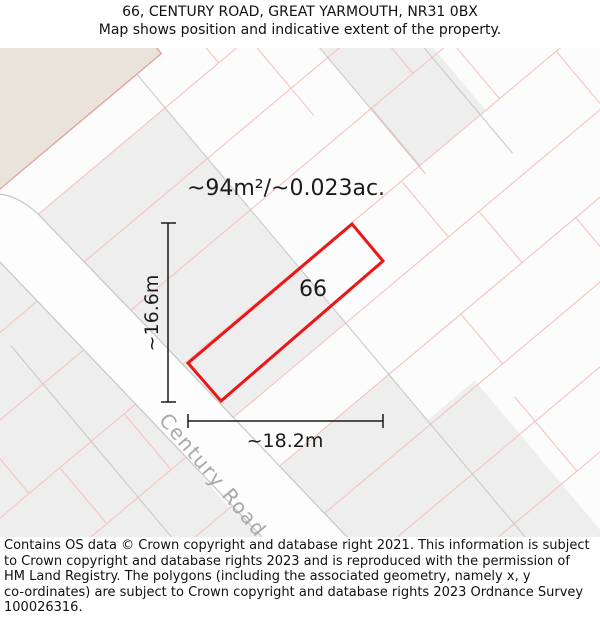 The height and width of the screenshot is (625, 600). Describe the element at coordinates (285, 312) in the screenshot. I see `property-outline` at that location.